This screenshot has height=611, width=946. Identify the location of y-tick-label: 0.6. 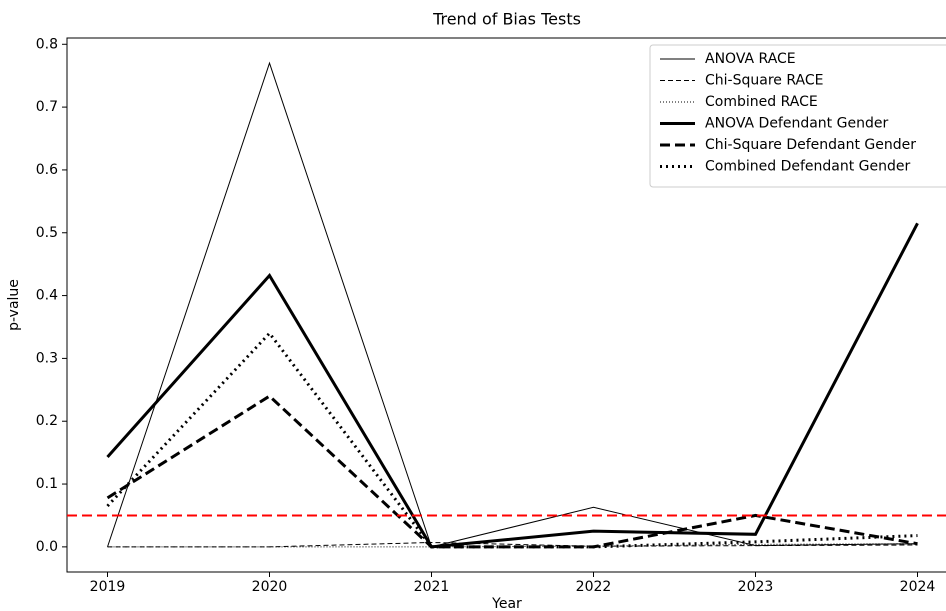
(47, 170).